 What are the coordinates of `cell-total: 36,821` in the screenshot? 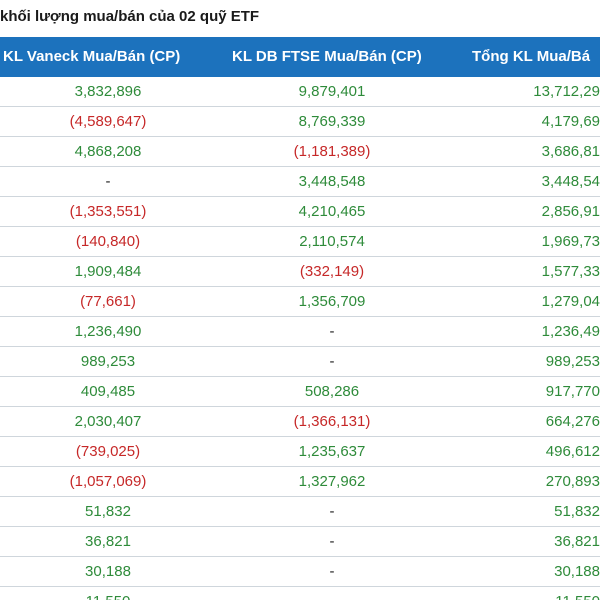 It's located at (577, 541).